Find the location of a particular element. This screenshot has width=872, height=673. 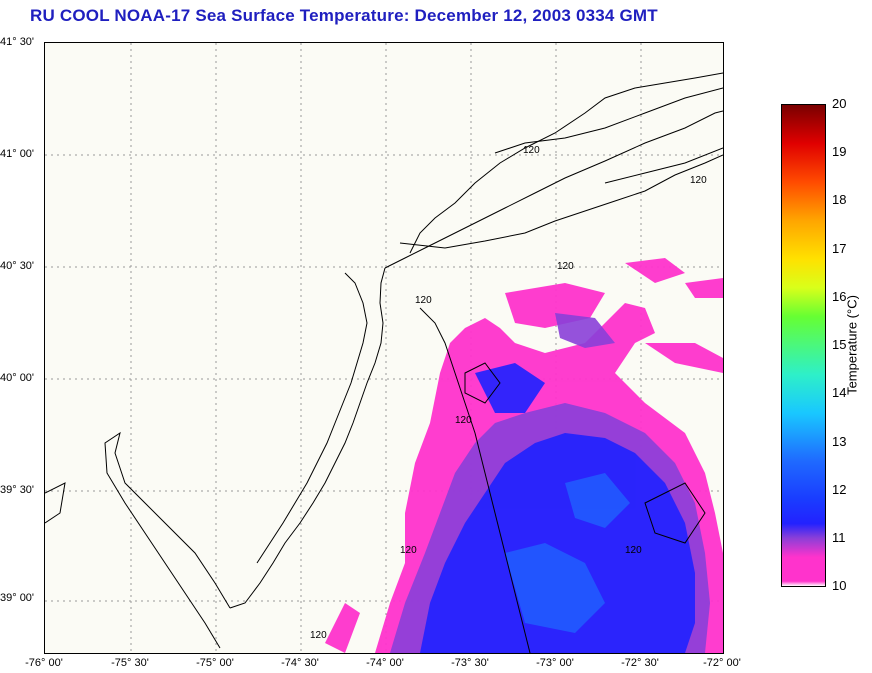

lat-label-4: 40° 00' is located at coordinates (17, 378).